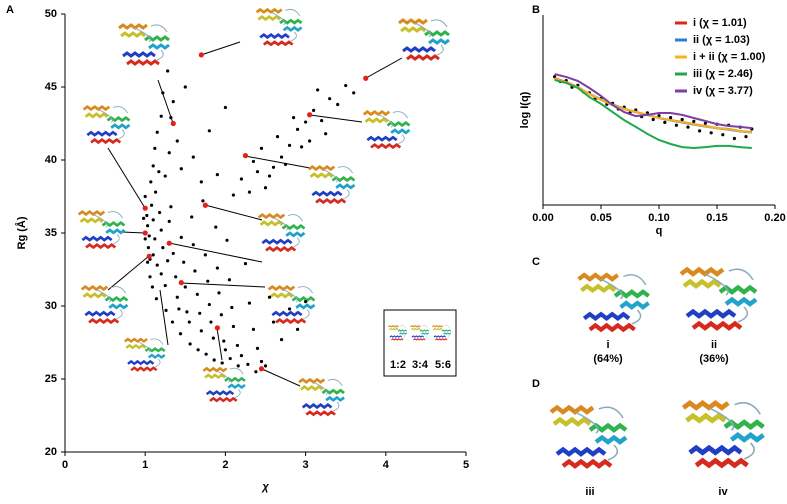 This screenshot has height=504, width=787. I want to click on legend-label: iv (χ = 3.77), so click(723, 91).